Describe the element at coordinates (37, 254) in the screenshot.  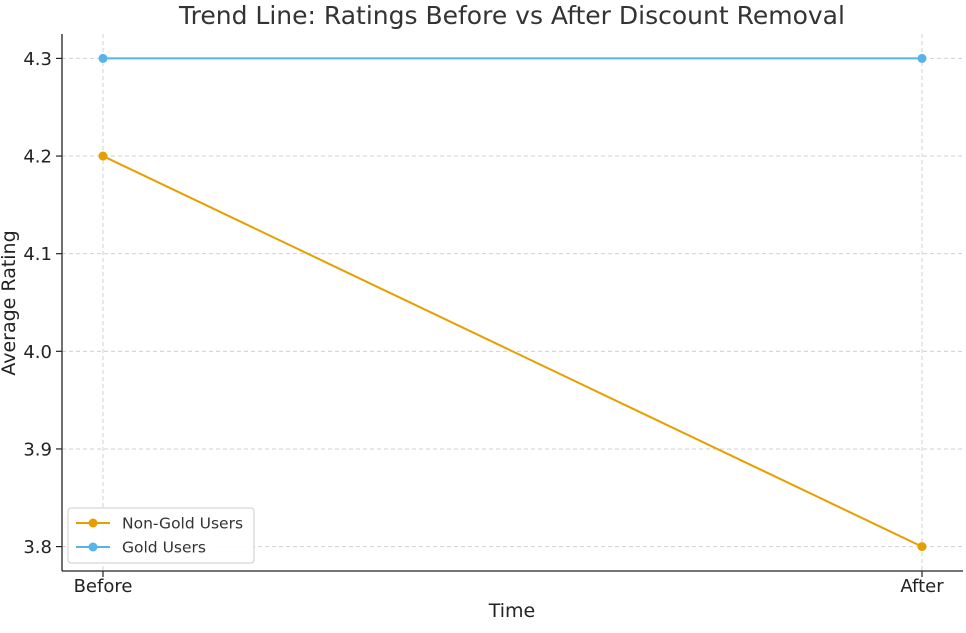
I see `y-tick-label: 4.1` at that location.